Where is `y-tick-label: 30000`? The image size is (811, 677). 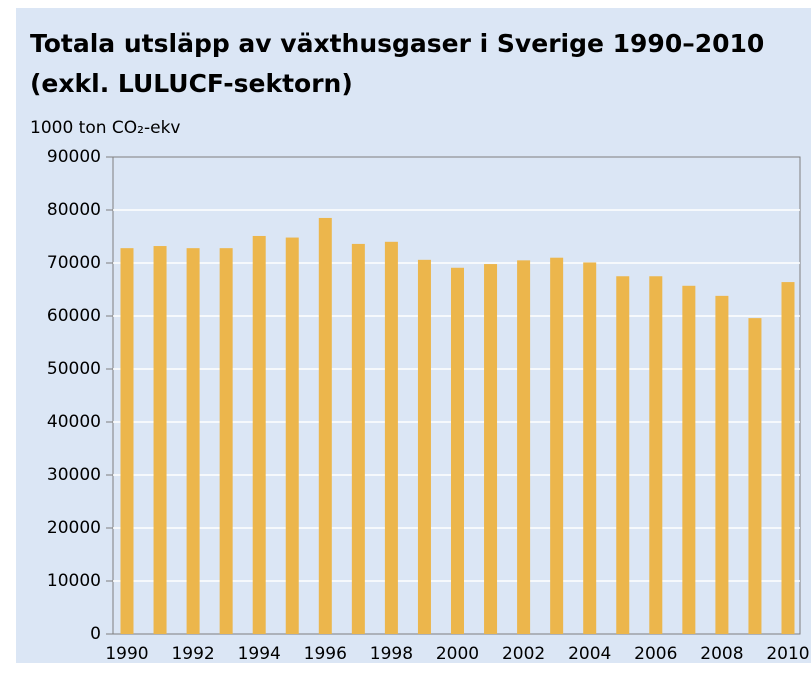 y-tick-label: 30000 is located at coordinates (74, 475).